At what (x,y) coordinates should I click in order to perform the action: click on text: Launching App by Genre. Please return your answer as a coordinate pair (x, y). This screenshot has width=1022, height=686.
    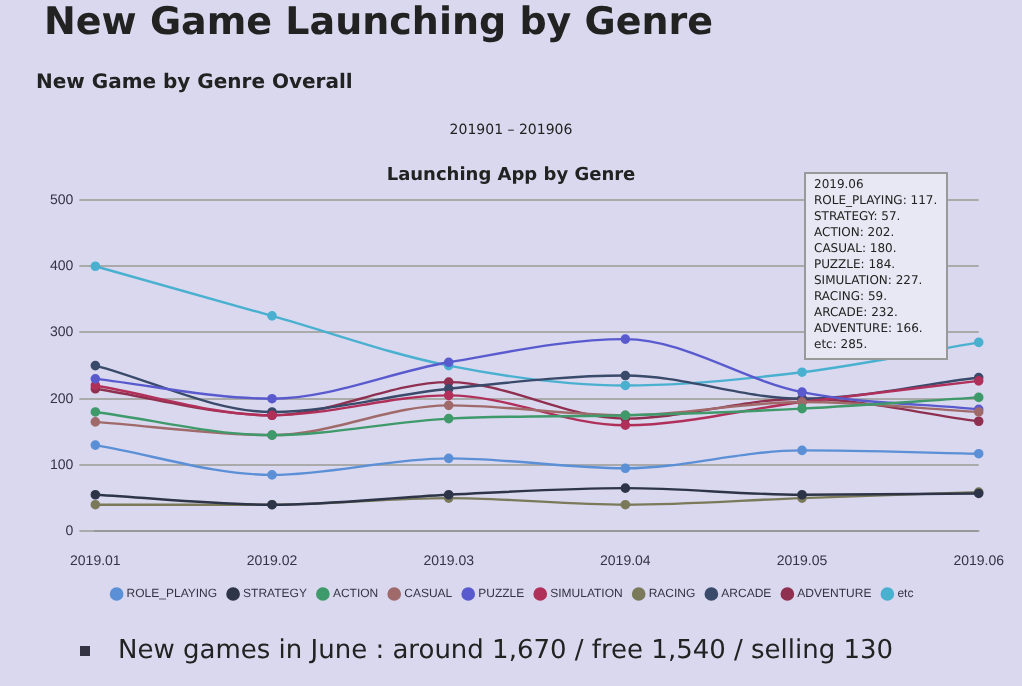
    Looking at the image, I should click on (511, 176).